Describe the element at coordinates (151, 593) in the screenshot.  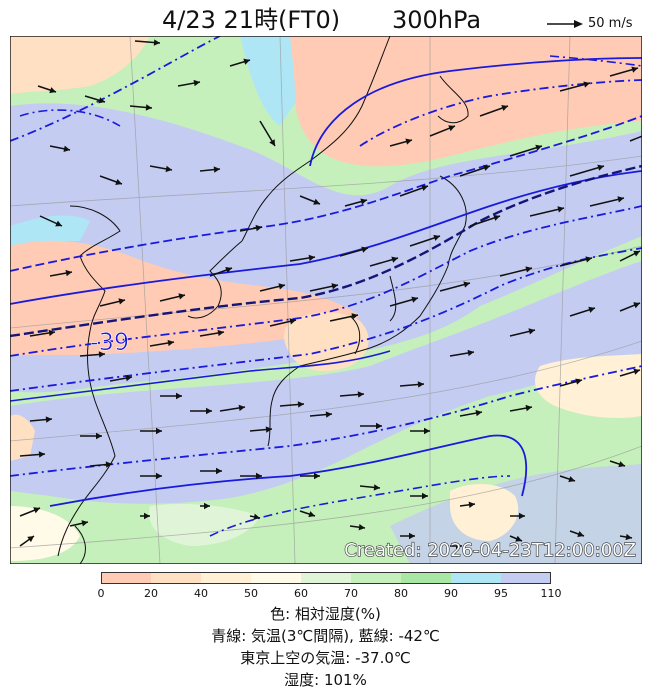
I see `colorbar-tick-label: 20` at that location.